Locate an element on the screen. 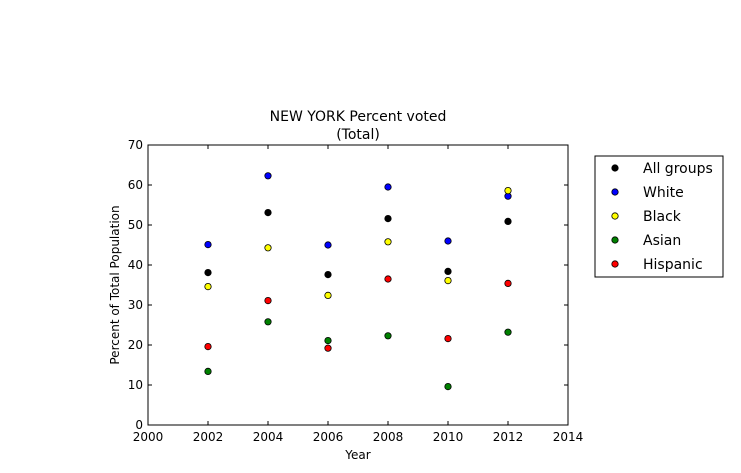 The width and height of the screenshot is (741, 473). y-tick-label: 40 is located at coordinates (135, 265).